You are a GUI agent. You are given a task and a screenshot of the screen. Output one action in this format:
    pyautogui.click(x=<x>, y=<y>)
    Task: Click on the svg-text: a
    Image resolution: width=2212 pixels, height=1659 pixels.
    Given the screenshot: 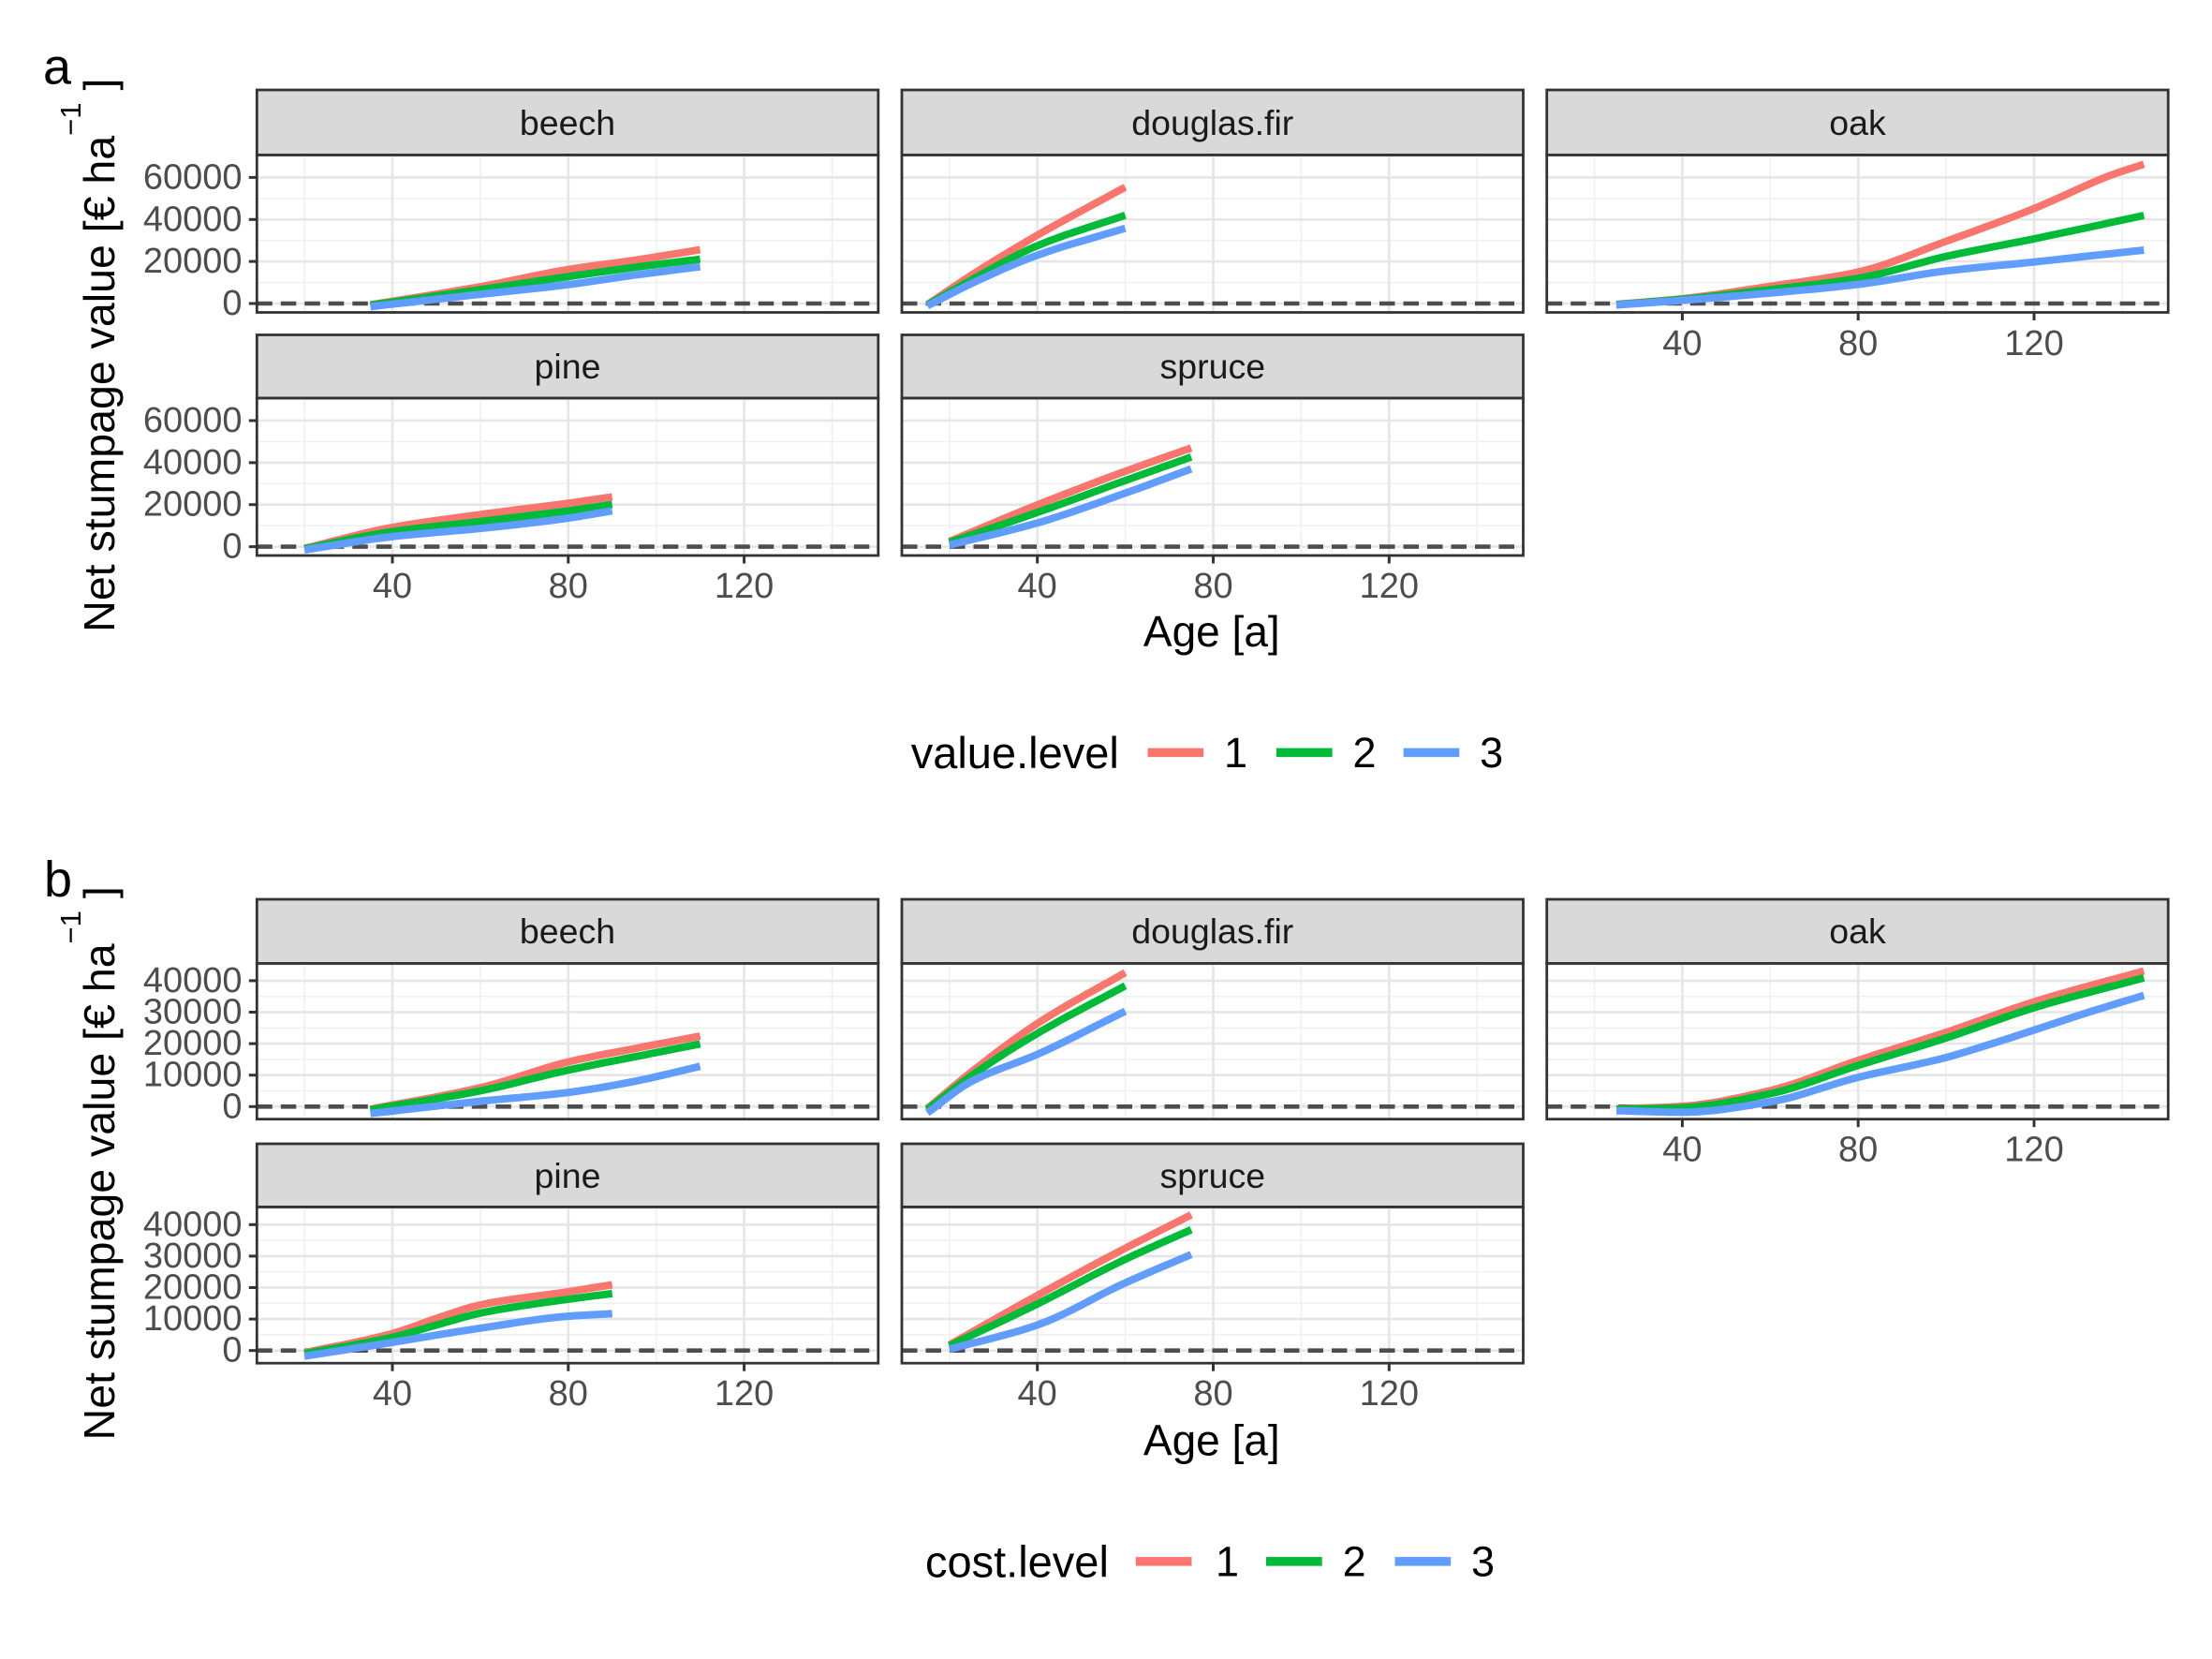 What is the action you would take?
    pyautogui.click(x=57, y=68)
    